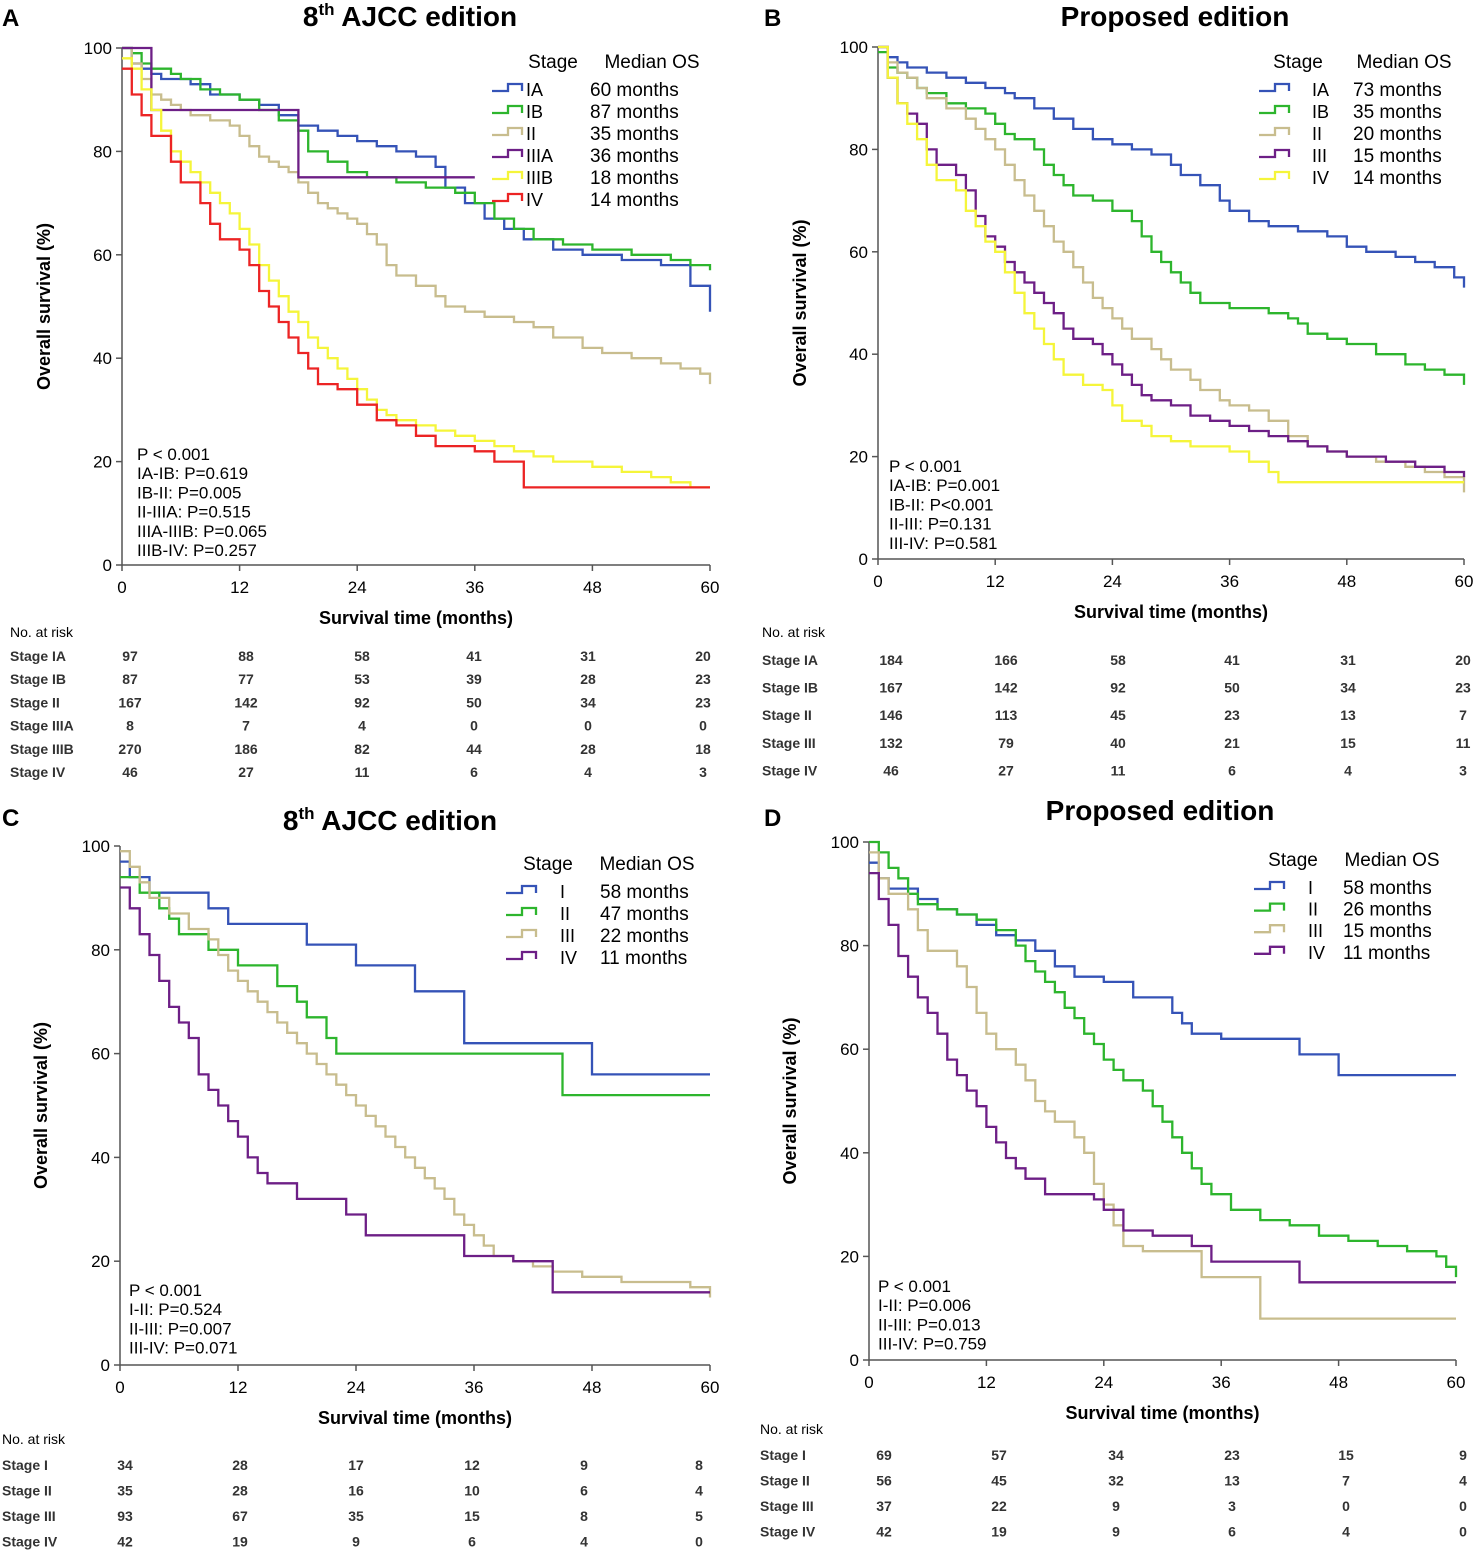  Describe the element at coordinates (1171, 264) in the screenshot. I see `series-line-iv` at that location.